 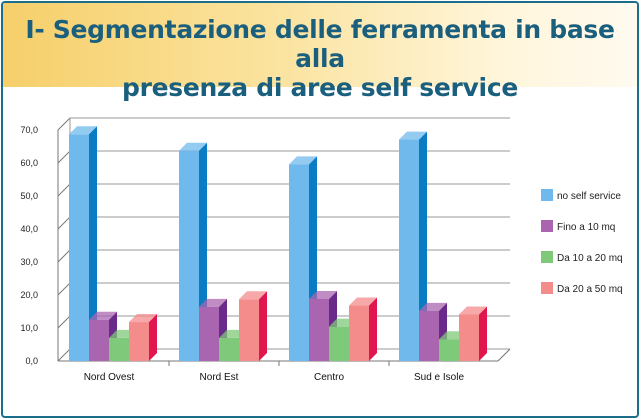 What do you see at coordinates (29, 163) in the screenshot?
I see `y-tick-label: 60,0` at bounding box center [29, 163].